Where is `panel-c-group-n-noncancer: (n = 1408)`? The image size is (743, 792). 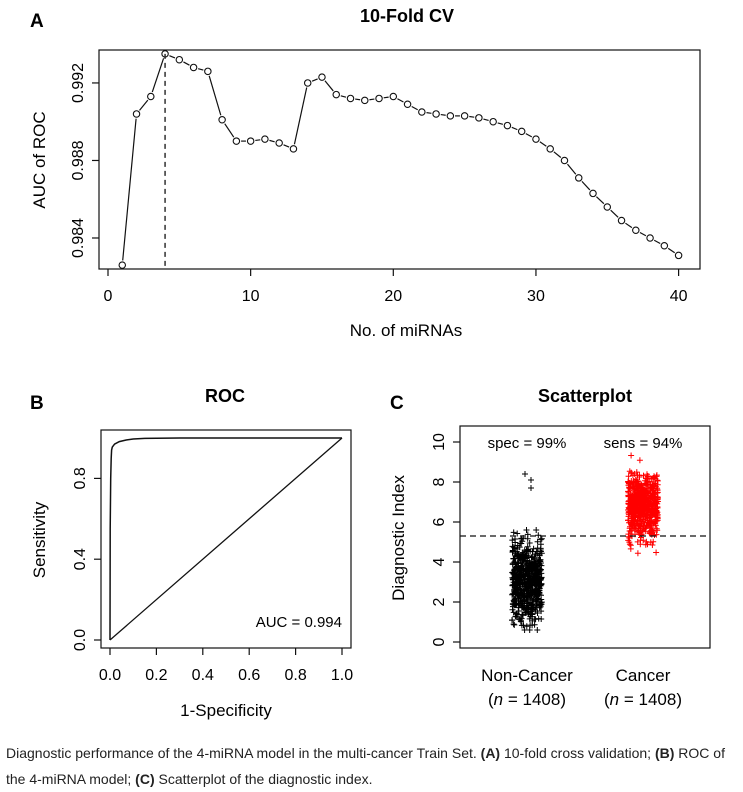
panel-c-group-n-noncancer: (n = 1408) is located at coordinates (527, 699).